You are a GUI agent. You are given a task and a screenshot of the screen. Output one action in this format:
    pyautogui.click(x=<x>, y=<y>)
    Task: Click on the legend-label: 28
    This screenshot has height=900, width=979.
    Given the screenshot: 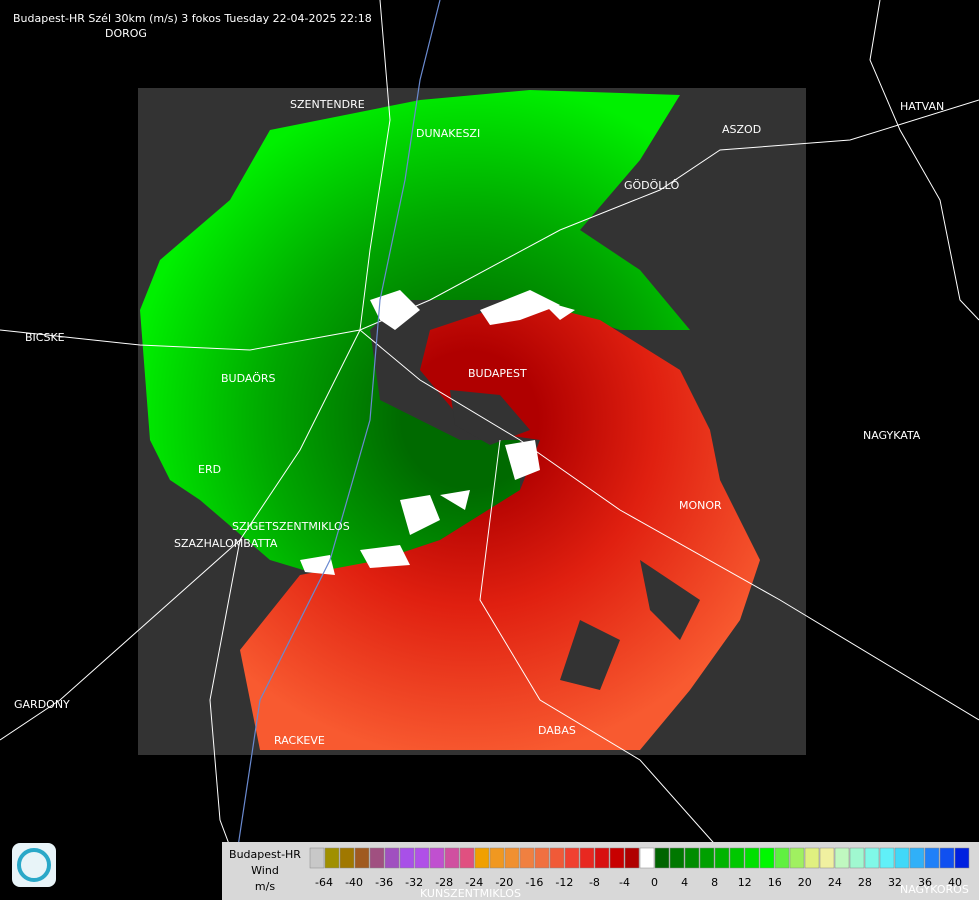 What is the action you would take?
    pyautogui.click(x=865, y=882)
    